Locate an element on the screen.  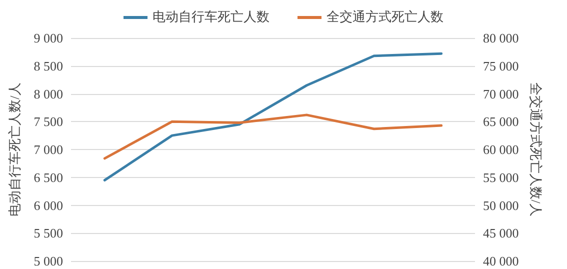
y2-tick-label: 80 000 is located at coordinates (501, 38).